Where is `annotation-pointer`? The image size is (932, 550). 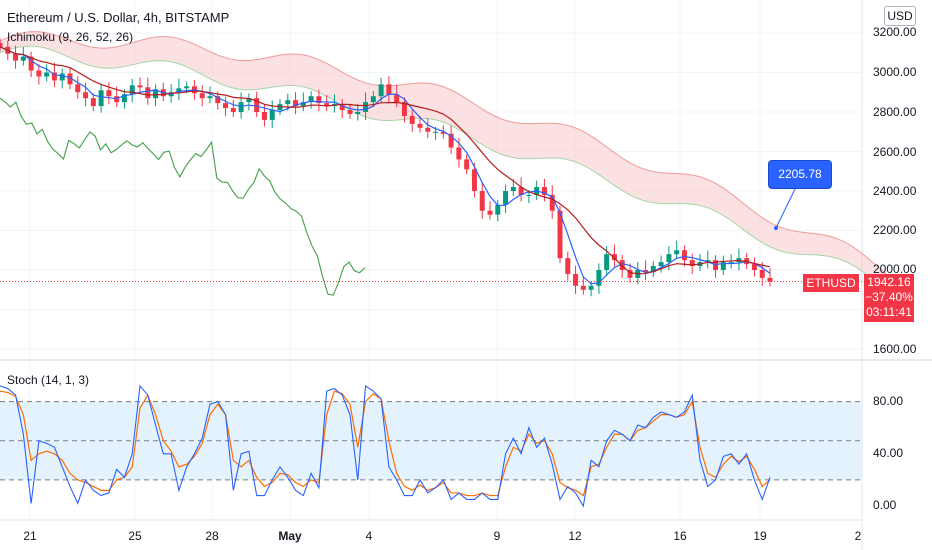 annotation-pointer is located at coordinates (786, 207).